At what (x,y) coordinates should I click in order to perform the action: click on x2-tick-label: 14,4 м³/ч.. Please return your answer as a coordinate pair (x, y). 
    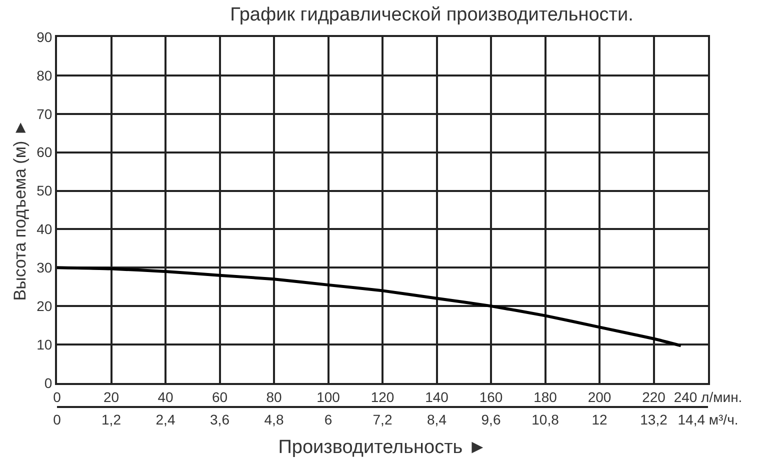
    Looking at the image, I should click on (708, 420).